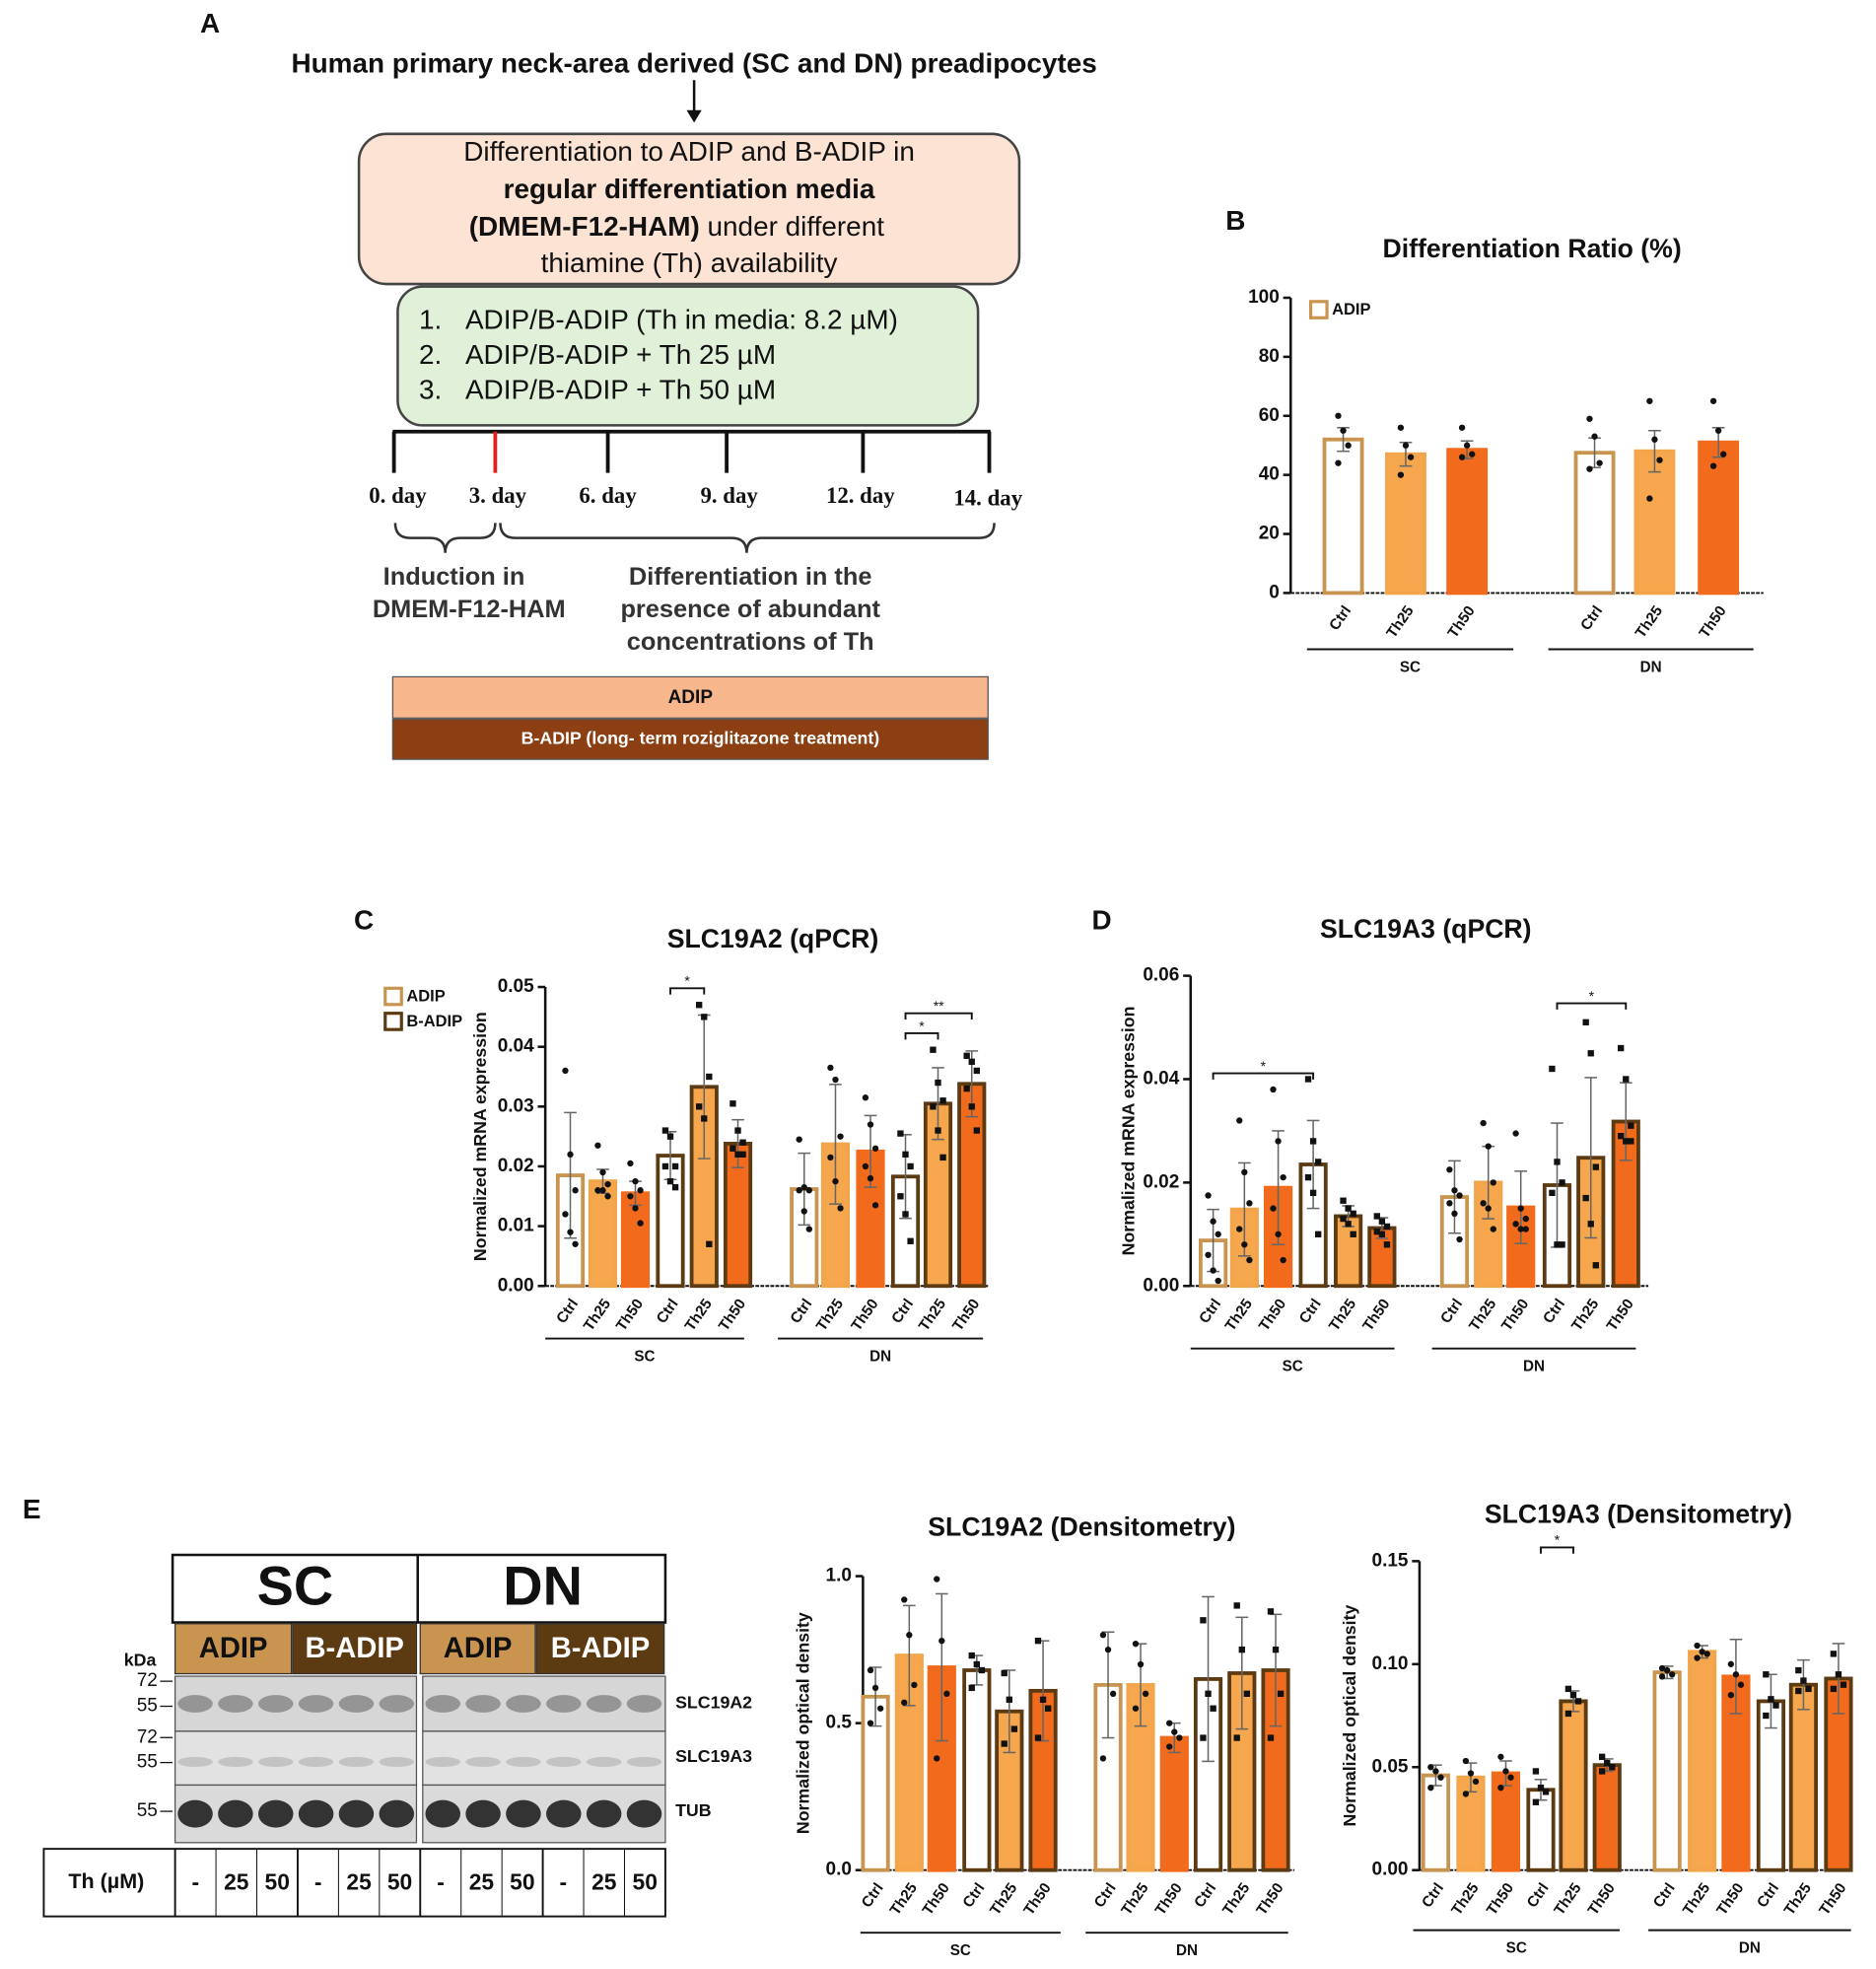 This screenshot has width=1876, height=1969. What do you see at coordinates (233, 1649) in the screenshot?
I see `blot-subgroup` at bounding box center [233, 1649].